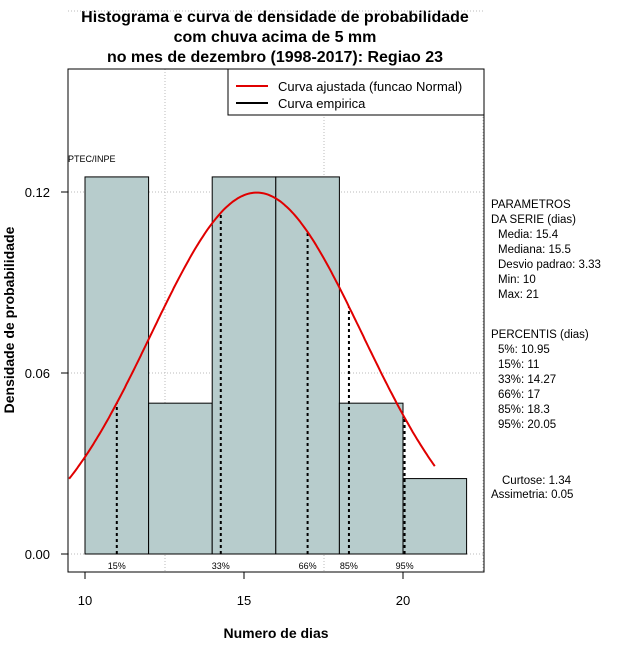  What do you see at coordinates (85, 600) in the screenshot?
I see `x-tick-label: 10` at bounding box center [85, 600].